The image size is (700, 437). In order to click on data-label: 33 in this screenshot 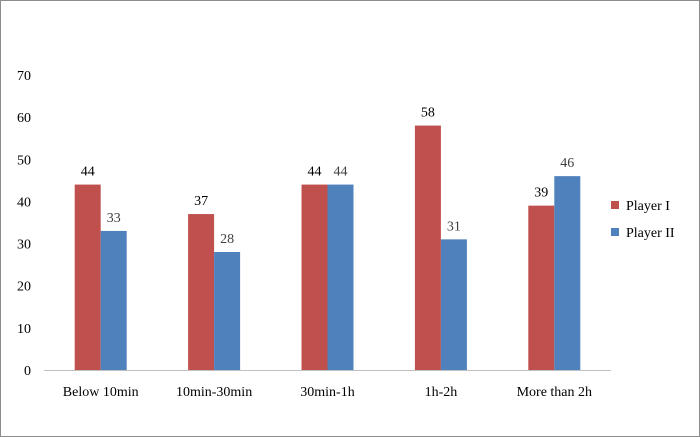, I will do `click(114, 218)`.